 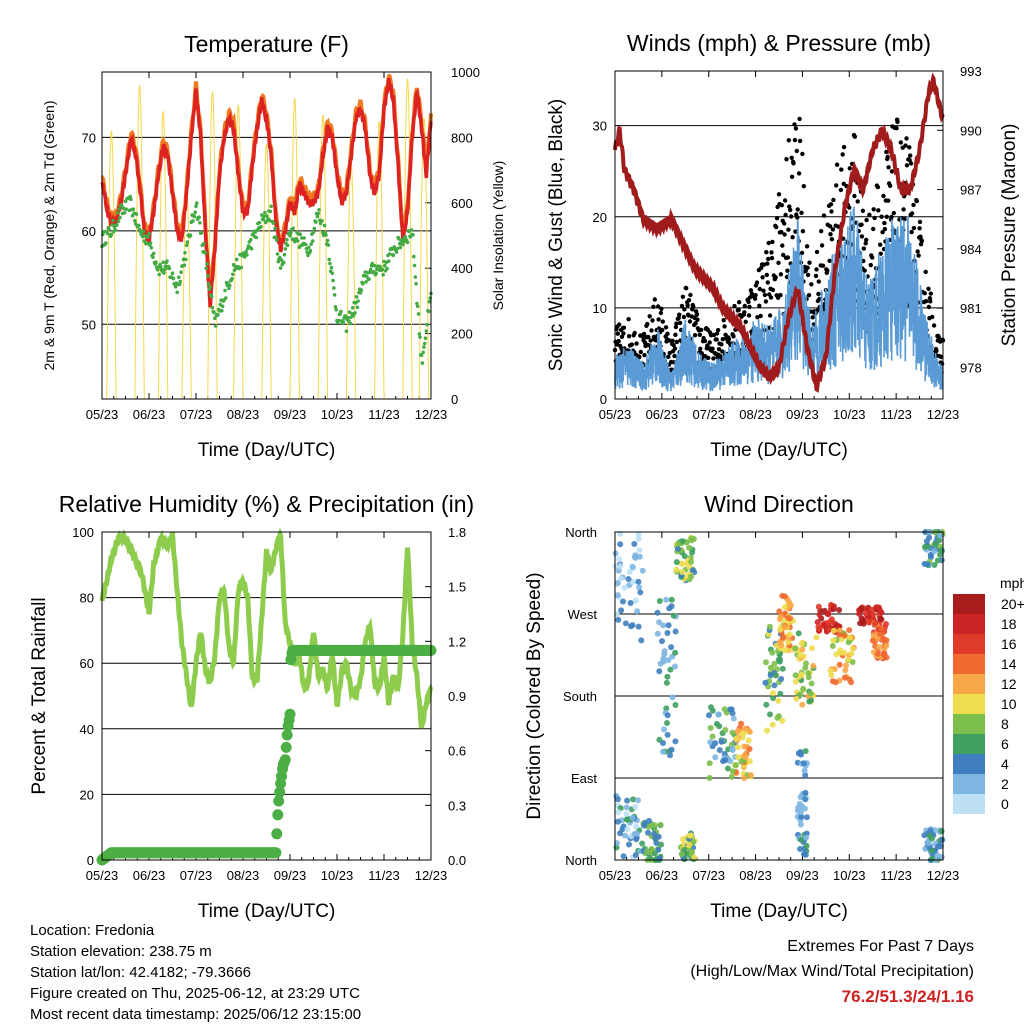 I want to click on y-tick-label: 0, so click(x=603, y=399).